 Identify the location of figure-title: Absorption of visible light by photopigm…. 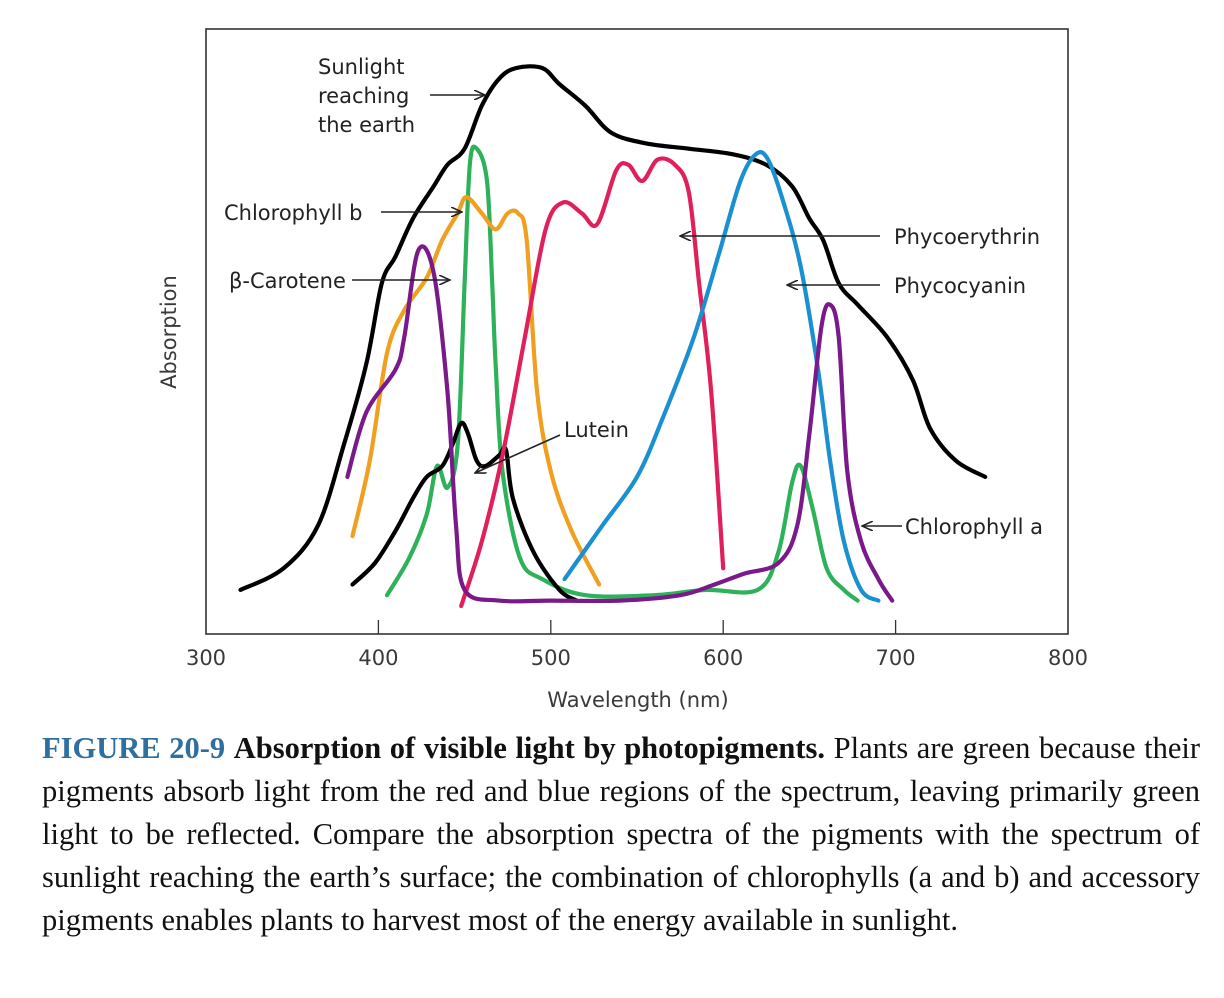
(529, 748).